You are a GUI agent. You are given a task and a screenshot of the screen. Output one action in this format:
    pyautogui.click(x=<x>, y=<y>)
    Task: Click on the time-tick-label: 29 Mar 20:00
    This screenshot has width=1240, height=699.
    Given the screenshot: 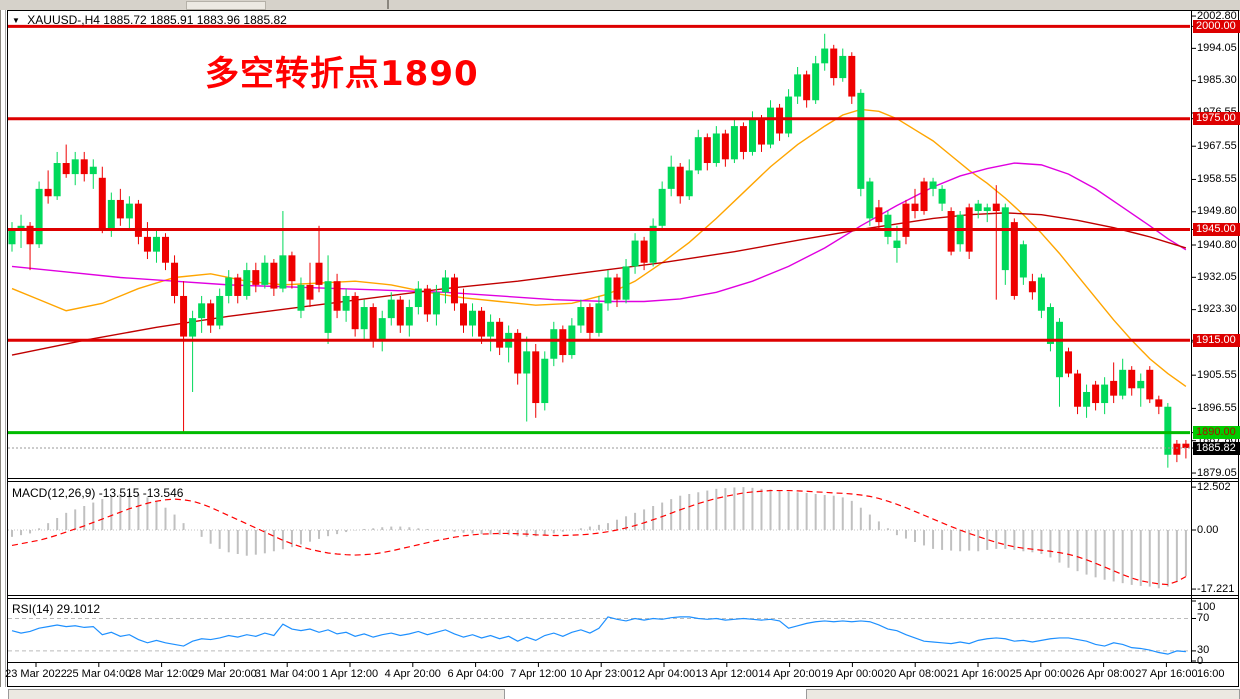 What is the action you would take?
    pyautogui.click(x=224, y=674)
    